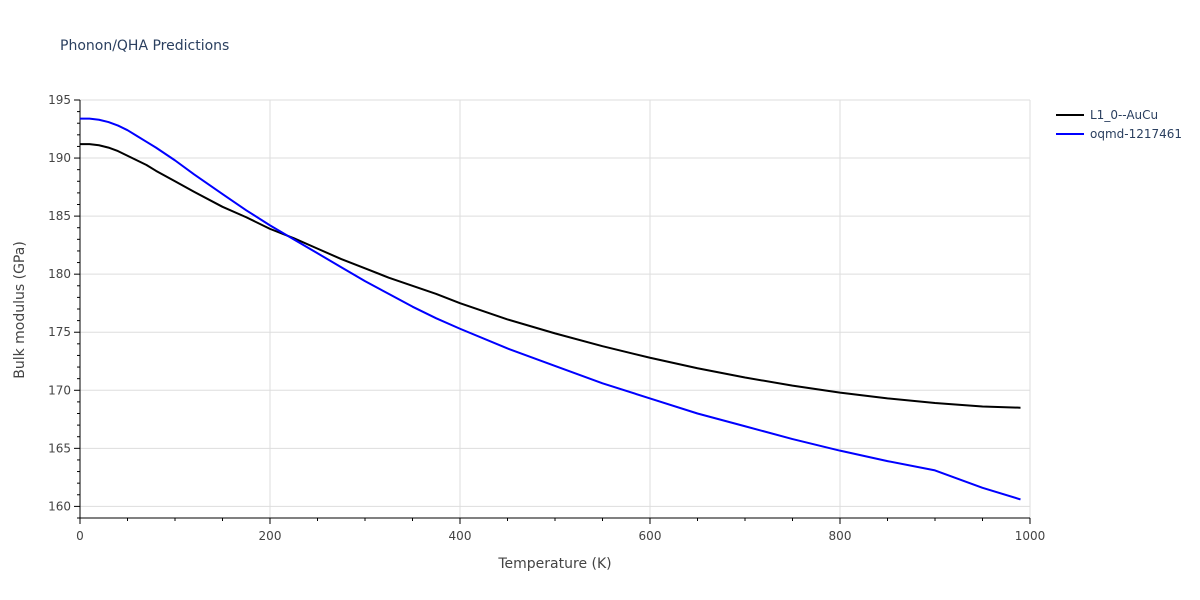 The width and height of the screenshot is (1200, 600). I want to click on y-tick-label: 175, so click(59, 332).